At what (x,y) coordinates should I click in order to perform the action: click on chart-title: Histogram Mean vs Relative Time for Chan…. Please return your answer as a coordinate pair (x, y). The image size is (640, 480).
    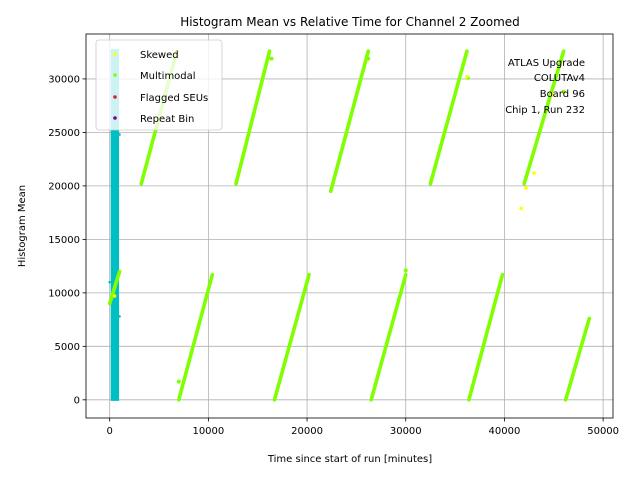
    Looking at the image, I should click on (350, 22).